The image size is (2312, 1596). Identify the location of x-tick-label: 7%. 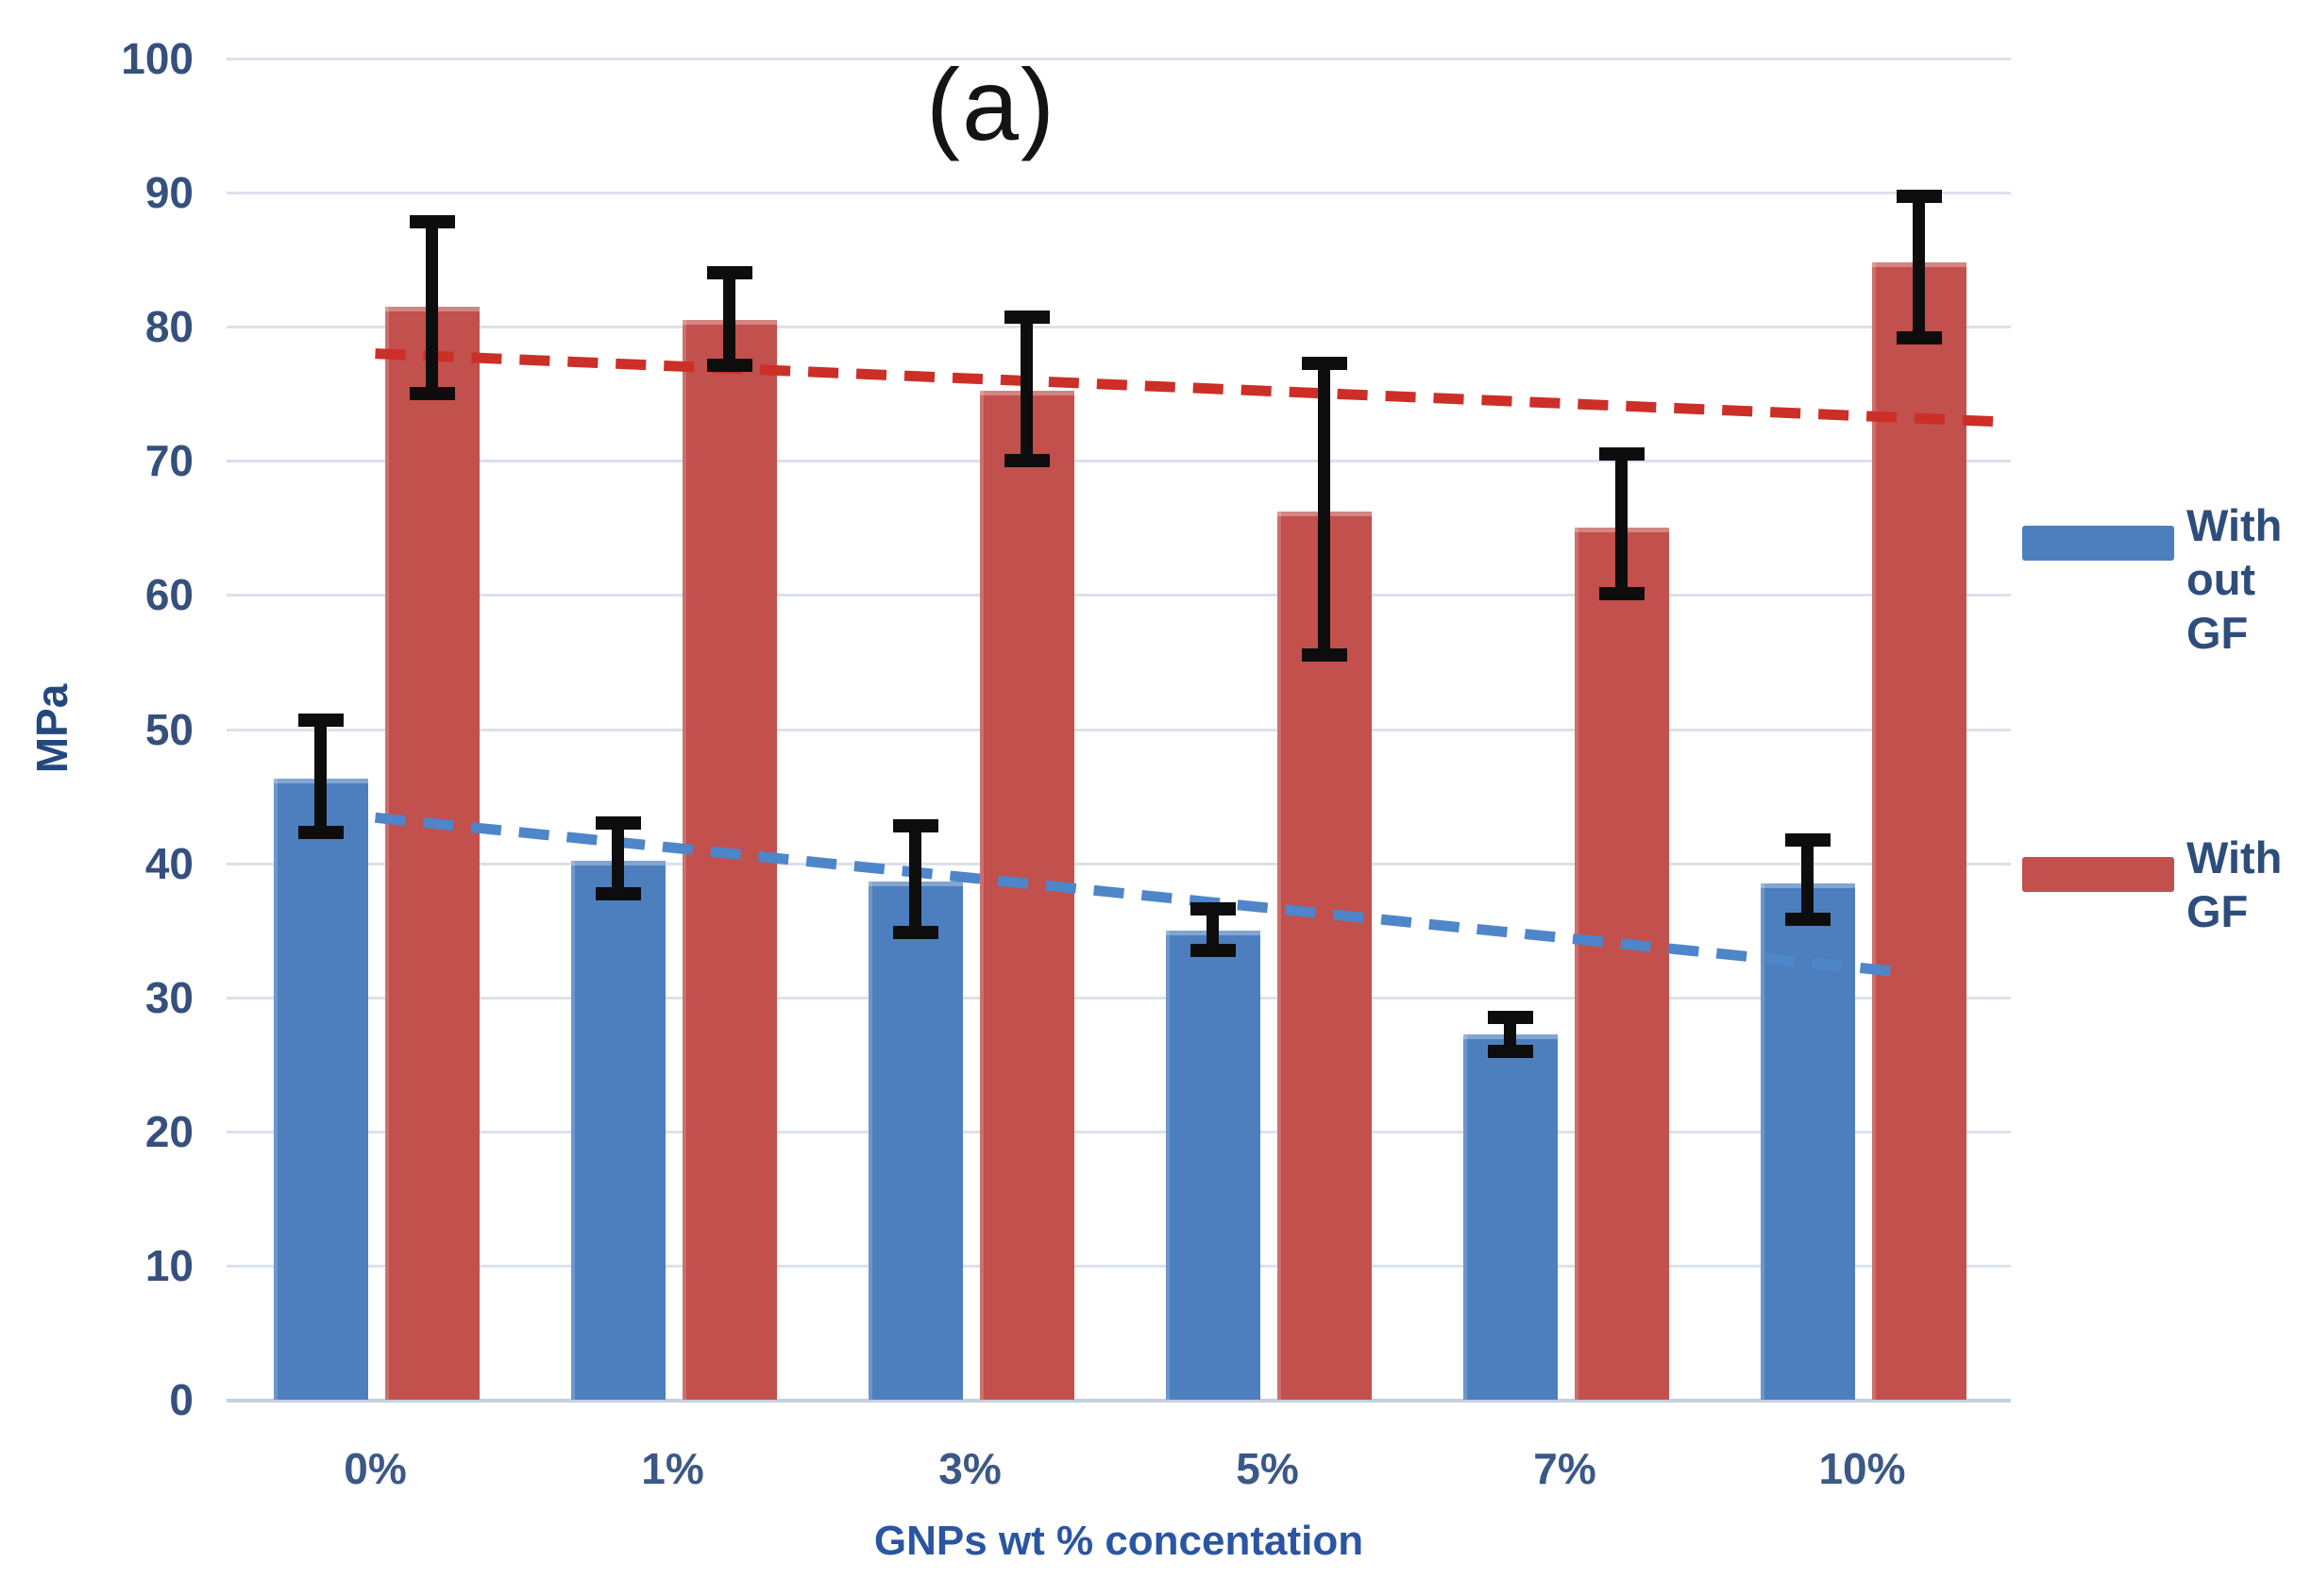
(1565, 1468).